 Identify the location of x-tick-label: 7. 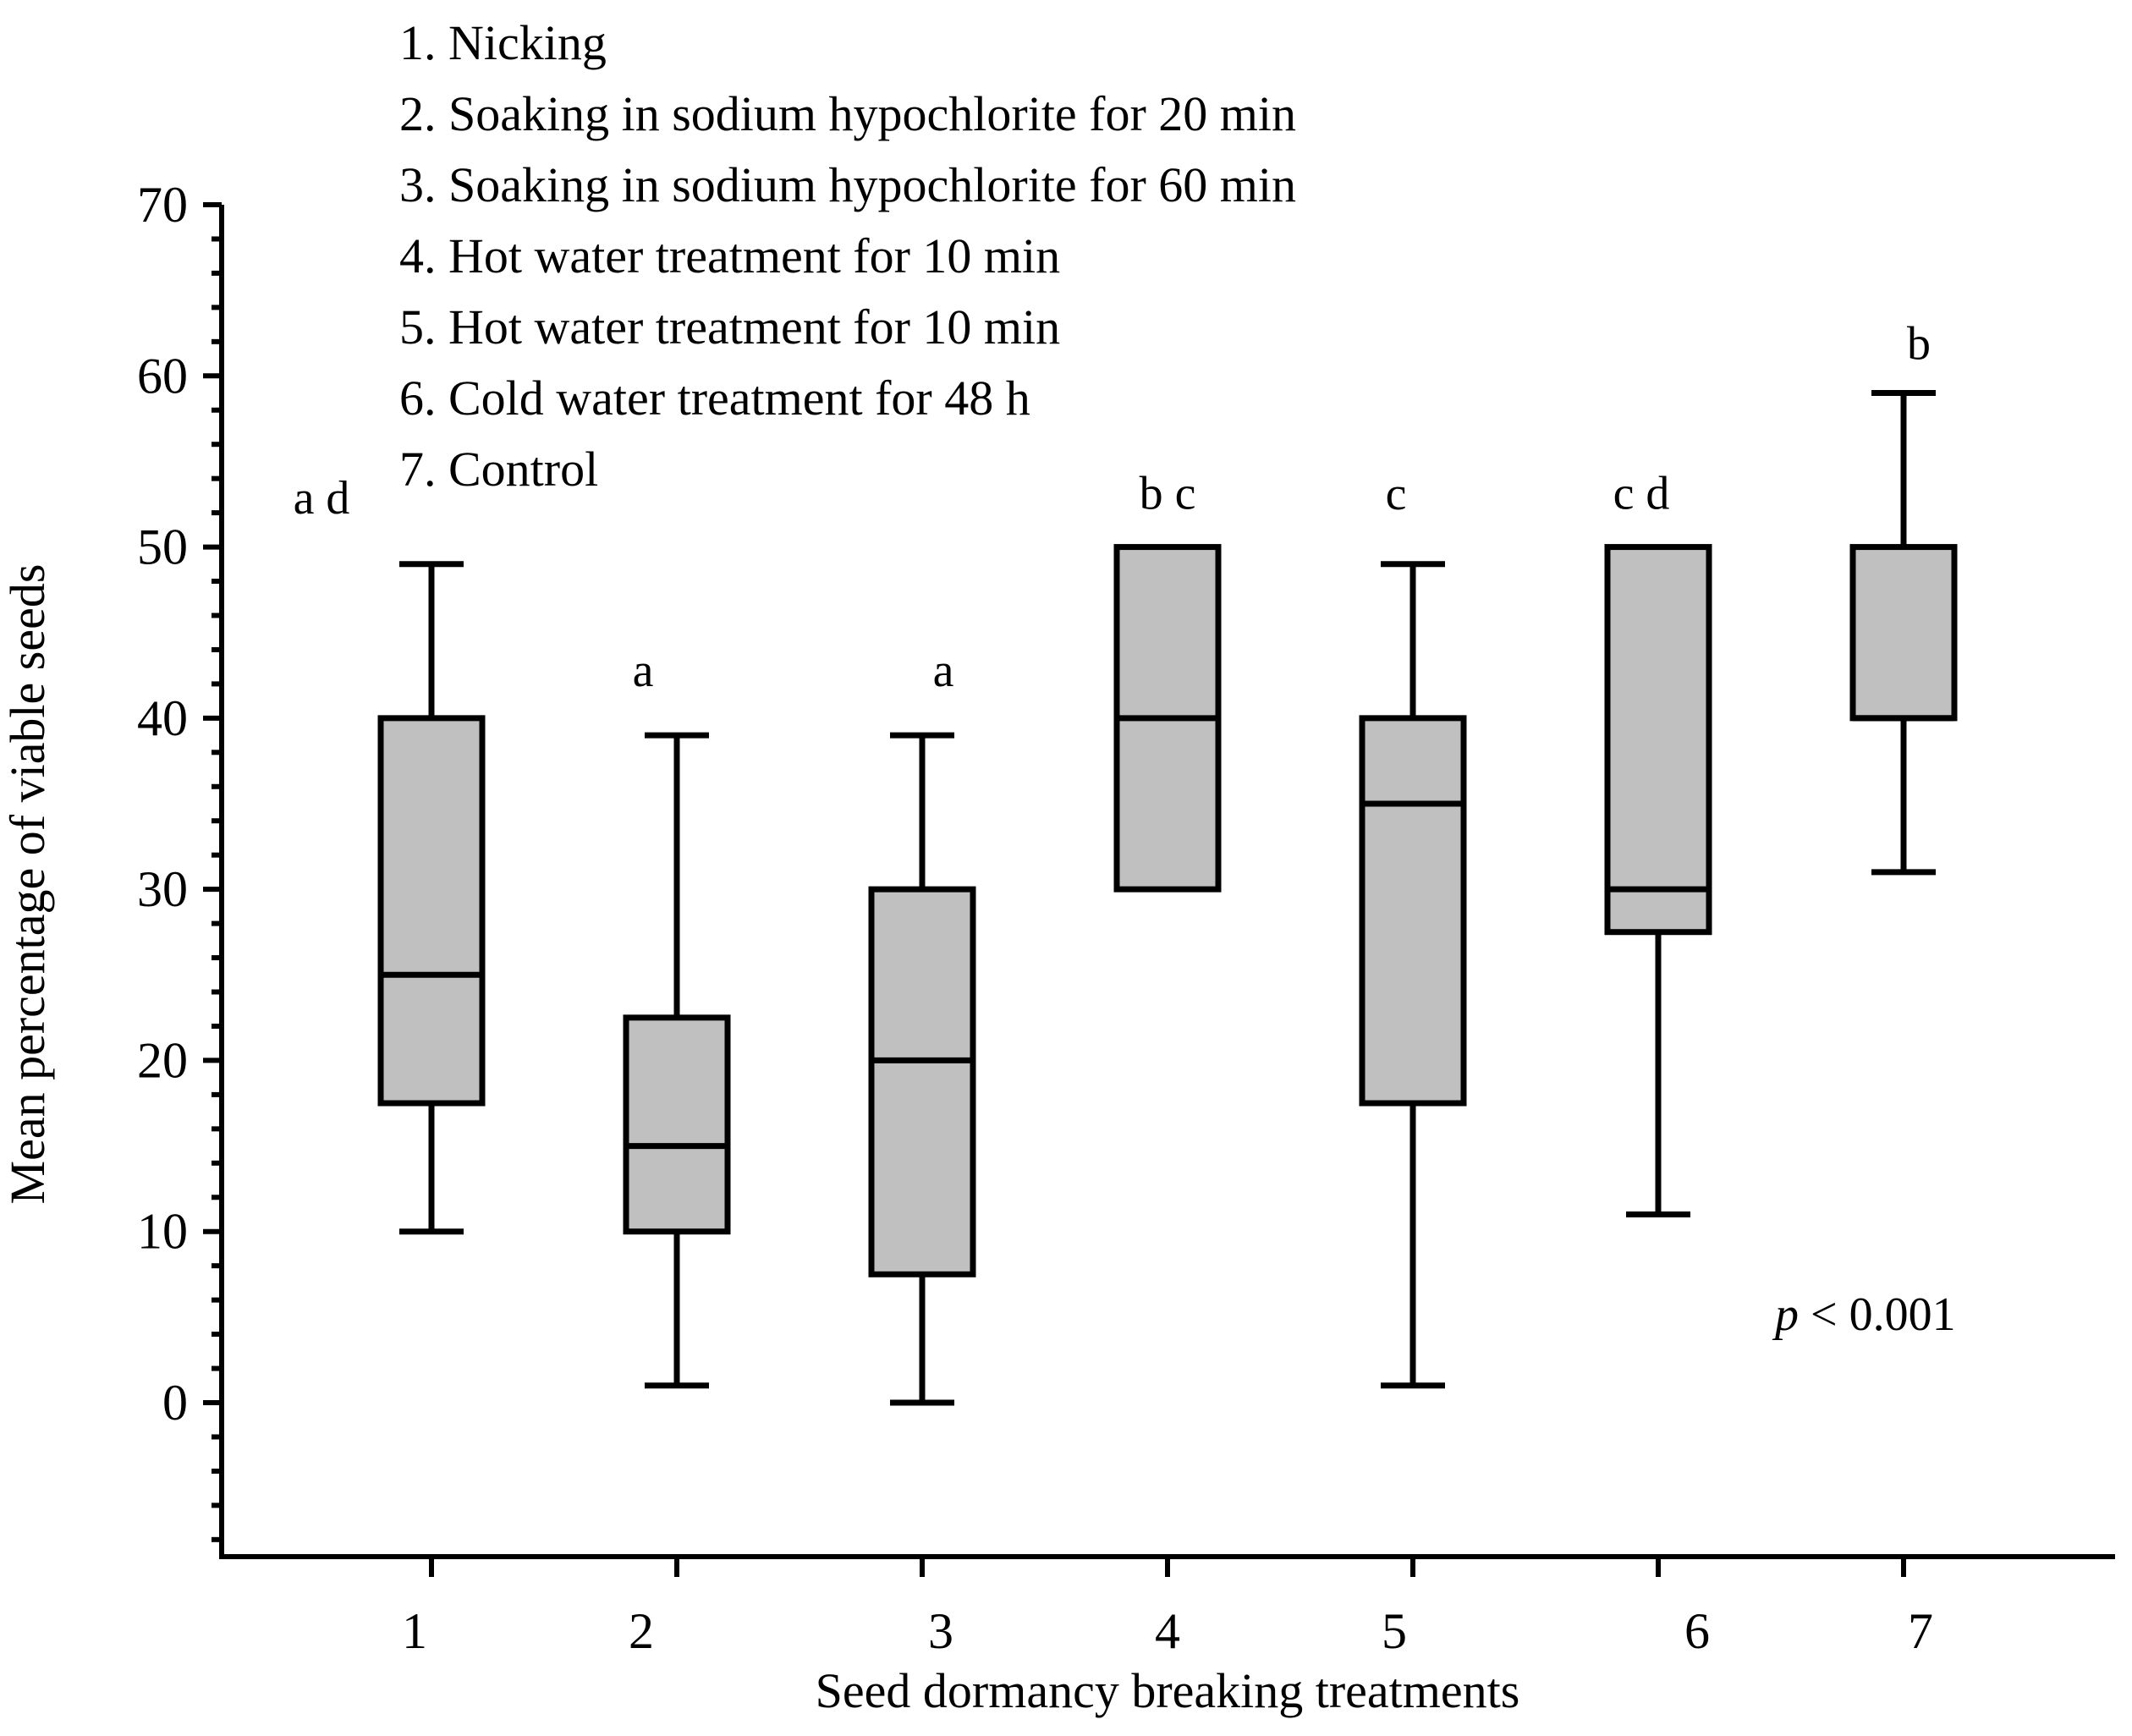
(1920, 1631).